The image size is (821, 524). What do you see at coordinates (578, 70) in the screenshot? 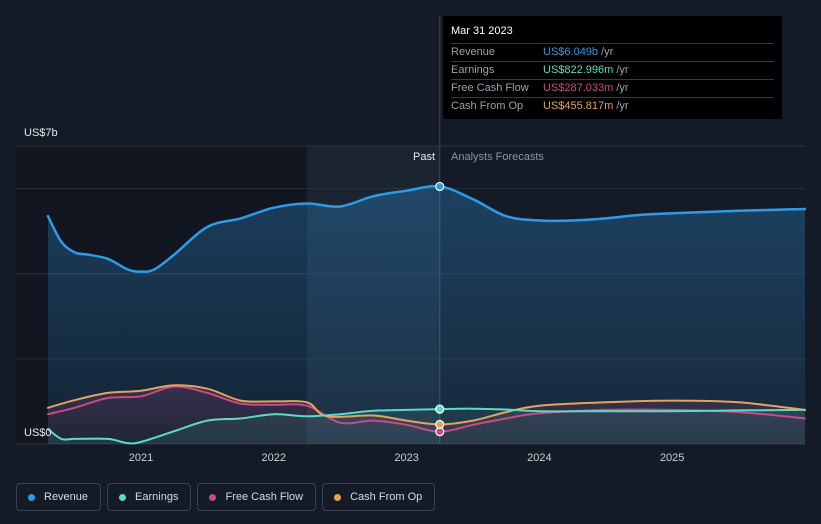
I see `tooltip-value: US$822.996m` at bounding box center [578, 70].